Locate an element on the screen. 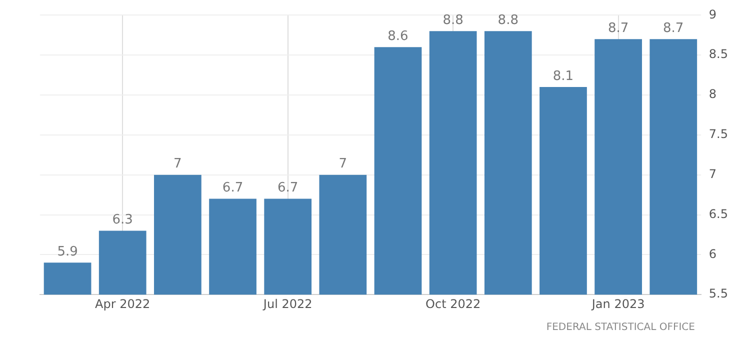  y-tick-label: 6 is located at coordinates (712, 253).